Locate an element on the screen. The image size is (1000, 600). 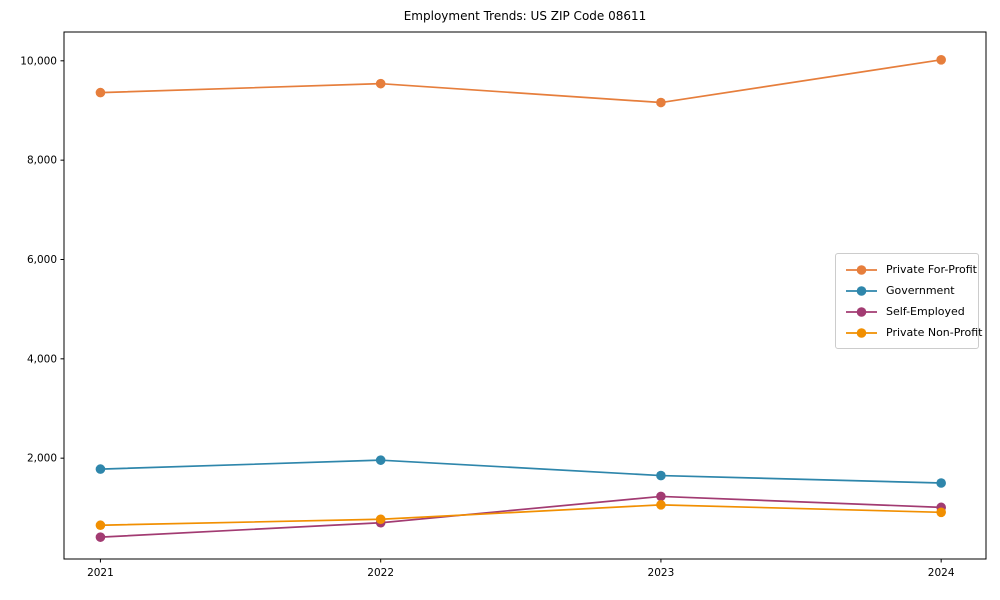
x-tick-label: 2024 is located at coordinates (941, 573).